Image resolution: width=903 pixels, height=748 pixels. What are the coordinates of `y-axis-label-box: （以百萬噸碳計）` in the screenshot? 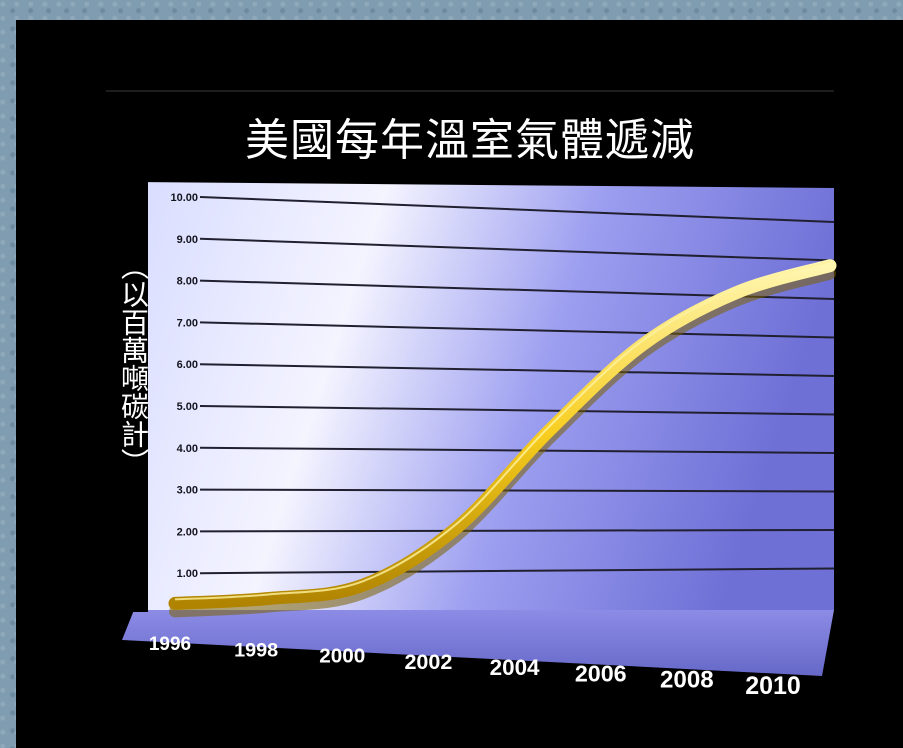 It's located at (130, 396).